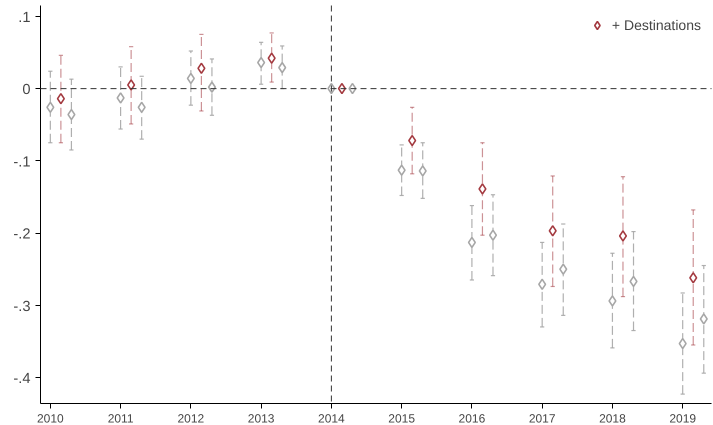 This screenshot has height=425, width=713. Describe the element at coordinates (24, 18) in the screenshot. I see `y-tick-label: .1` at that location.